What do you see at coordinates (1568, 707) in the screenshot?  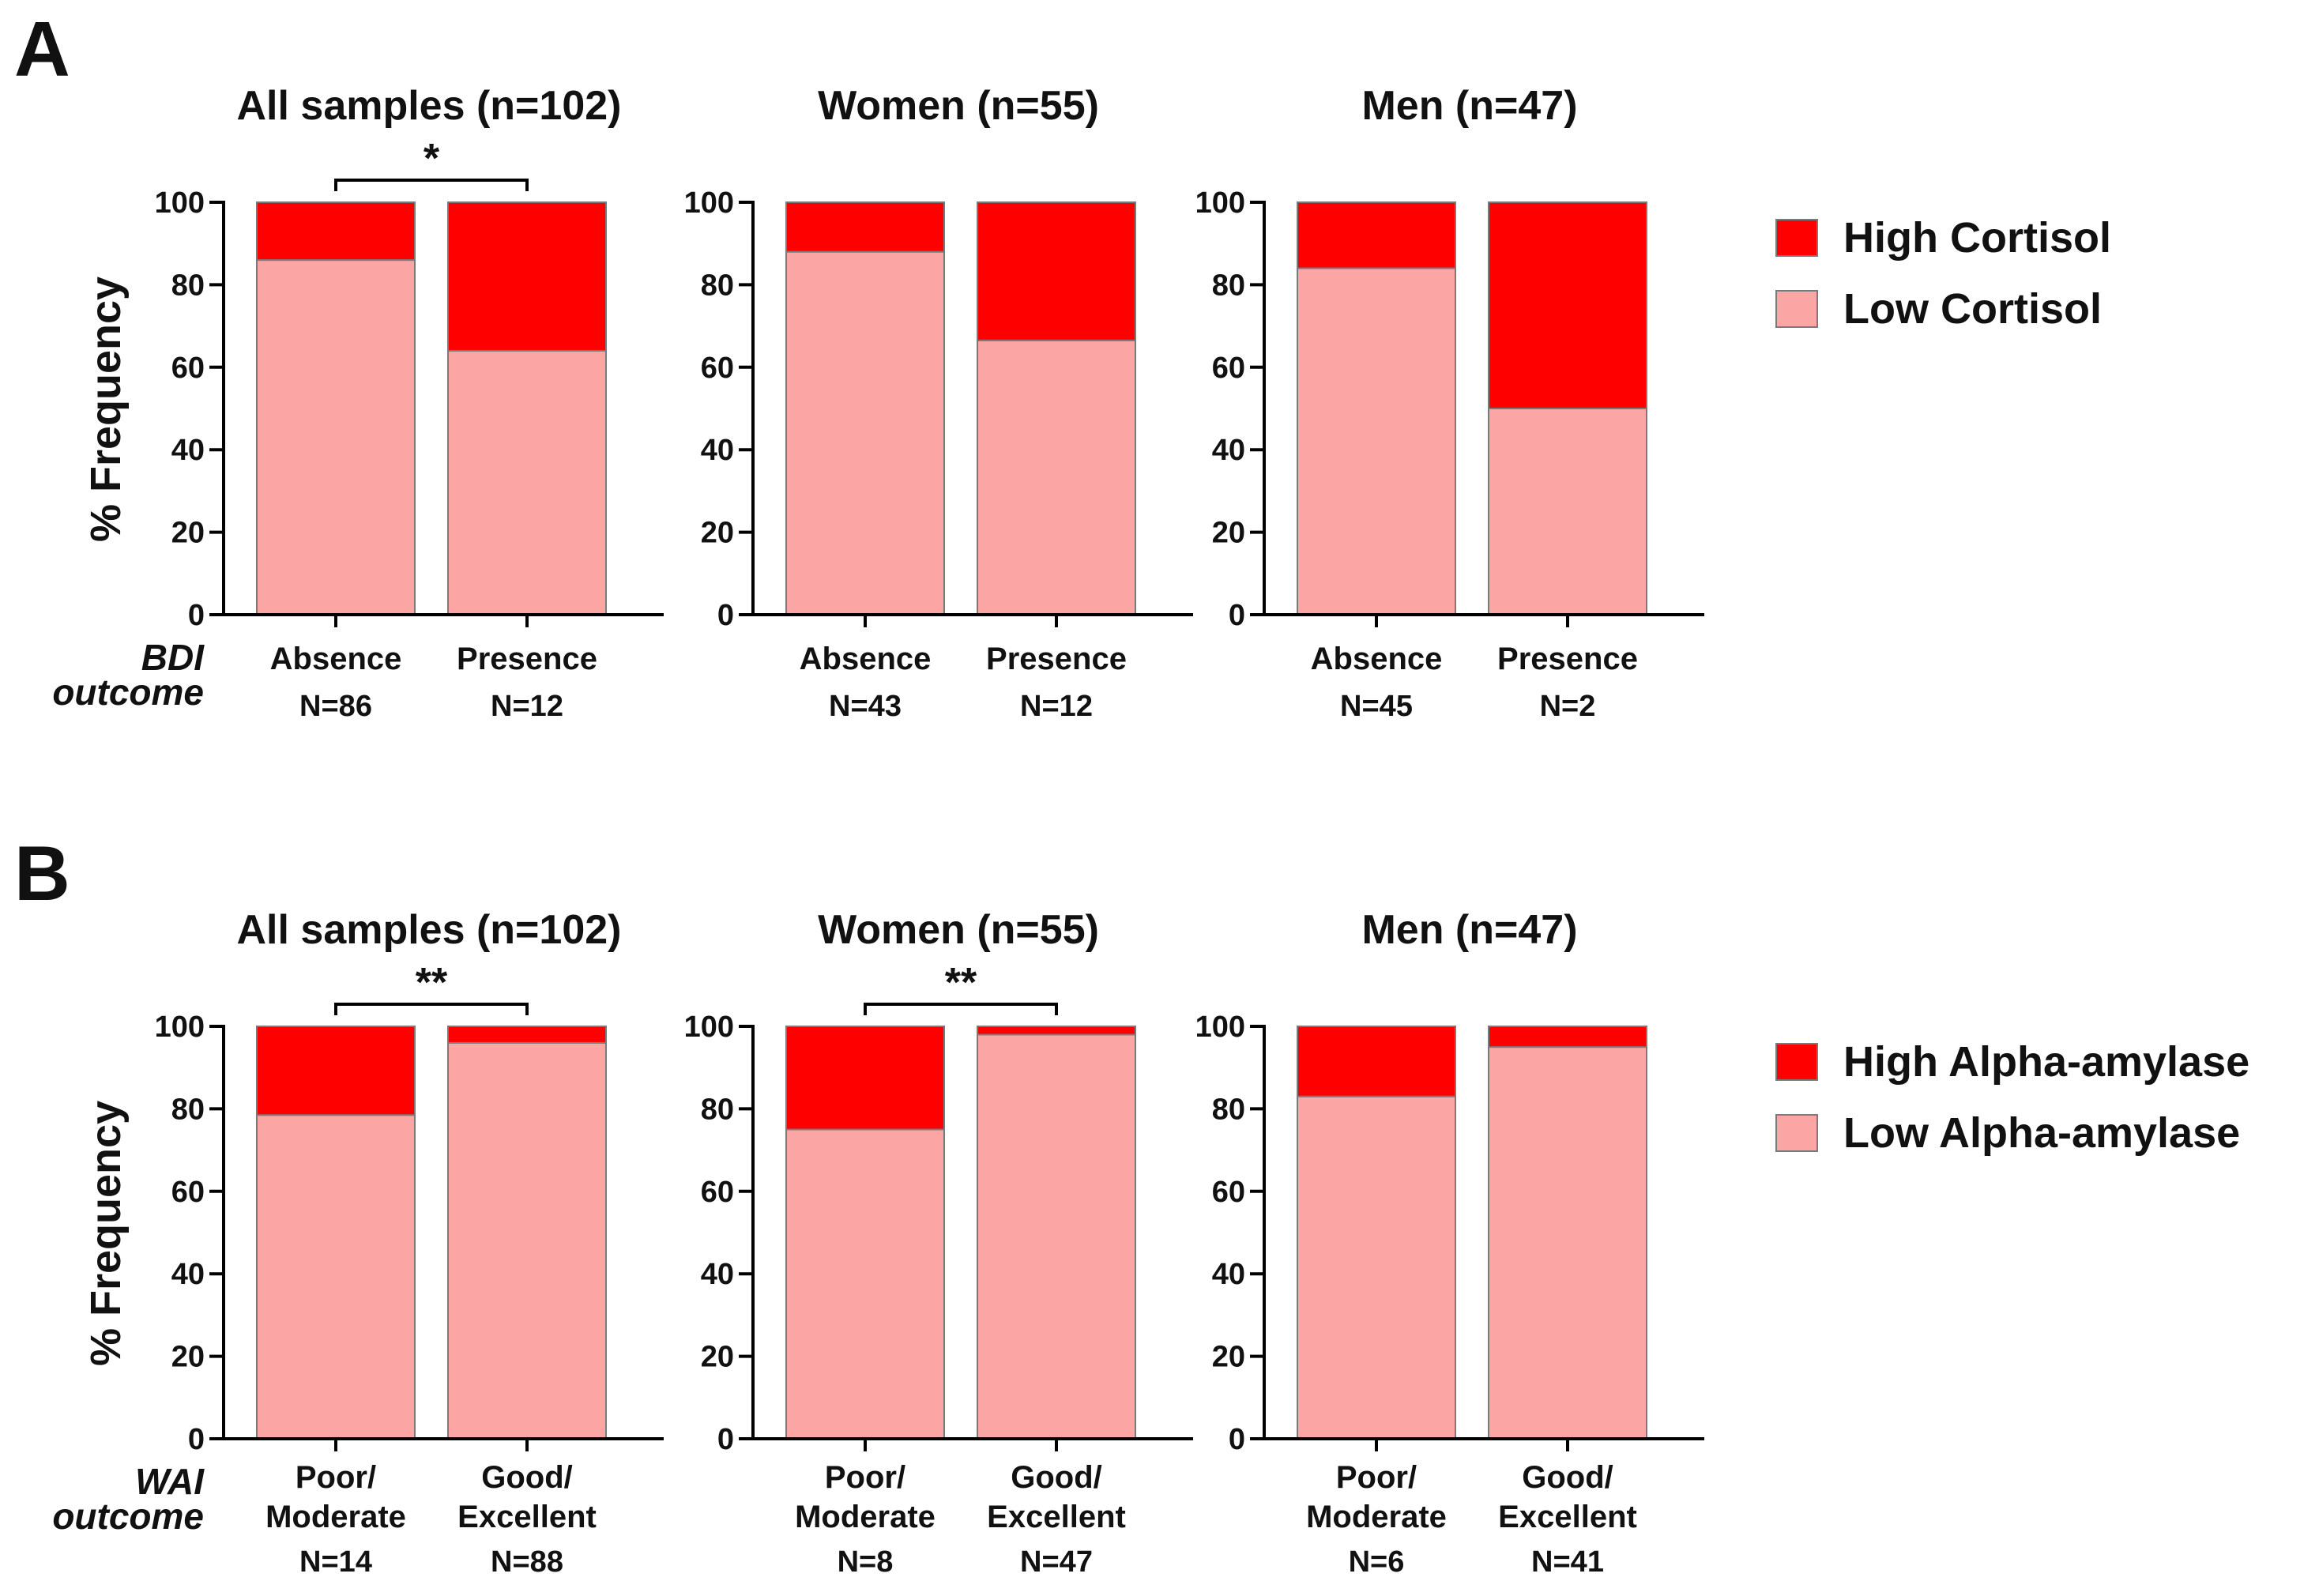 I see `sample-size-label: N=2` at bounding box center [1568, 707].